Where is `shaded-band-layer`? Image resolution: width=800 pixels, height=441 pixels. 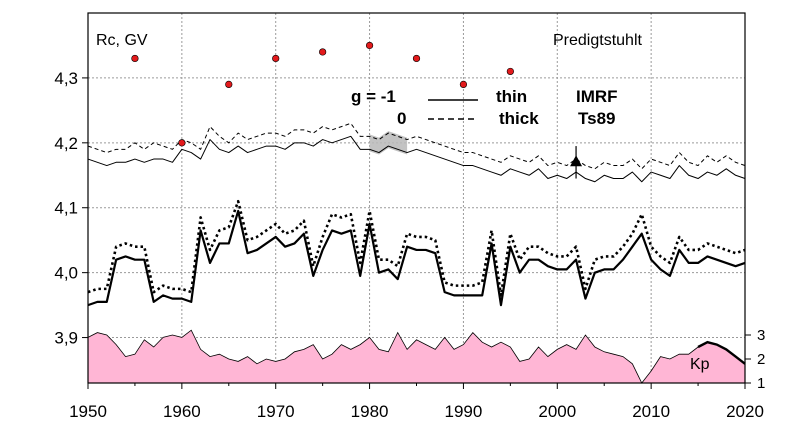
shaded-band-layer is located at coordinates (388, 143).